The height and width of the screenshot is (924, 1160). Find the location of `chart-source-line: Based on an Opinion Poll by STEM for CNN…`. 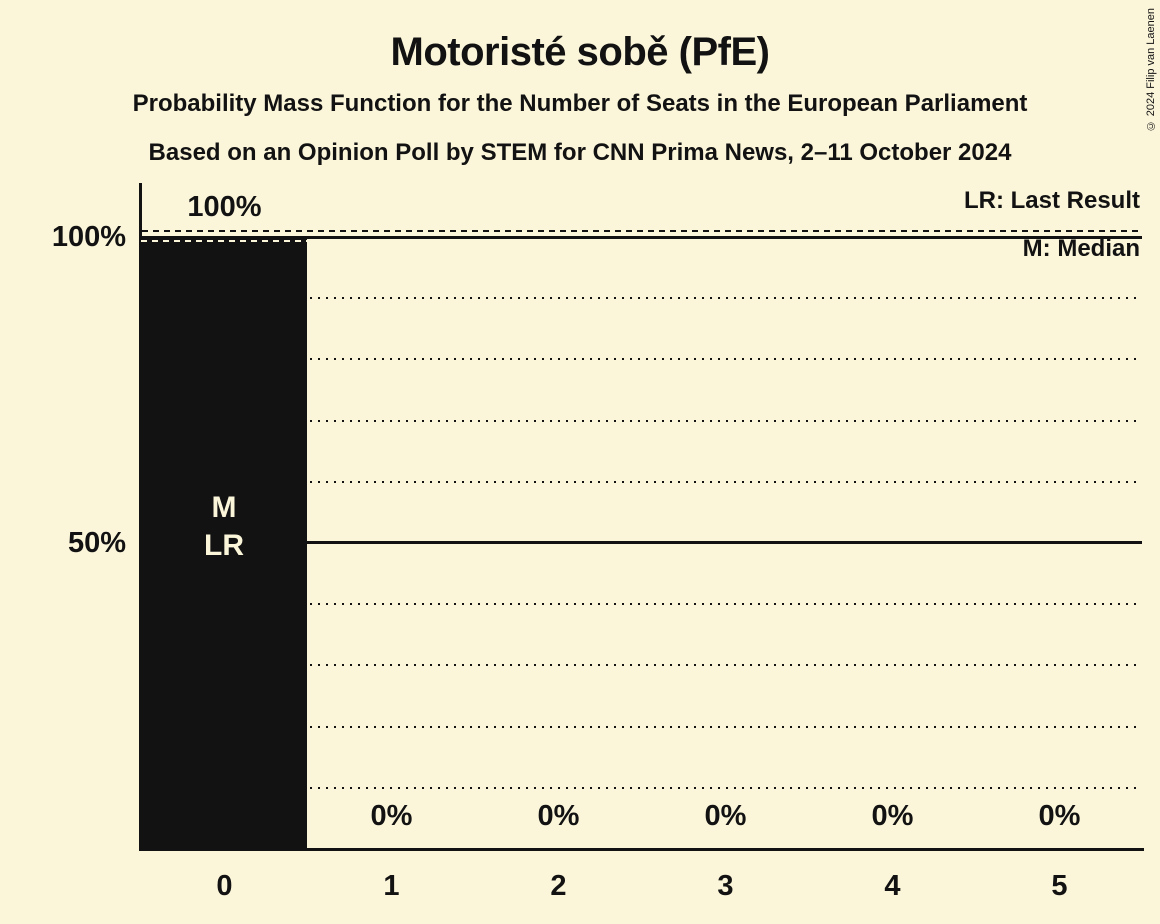

chart-source-line: Based on an Opinion Poll by STEM for CNN… is located at coordinates (580, 152).